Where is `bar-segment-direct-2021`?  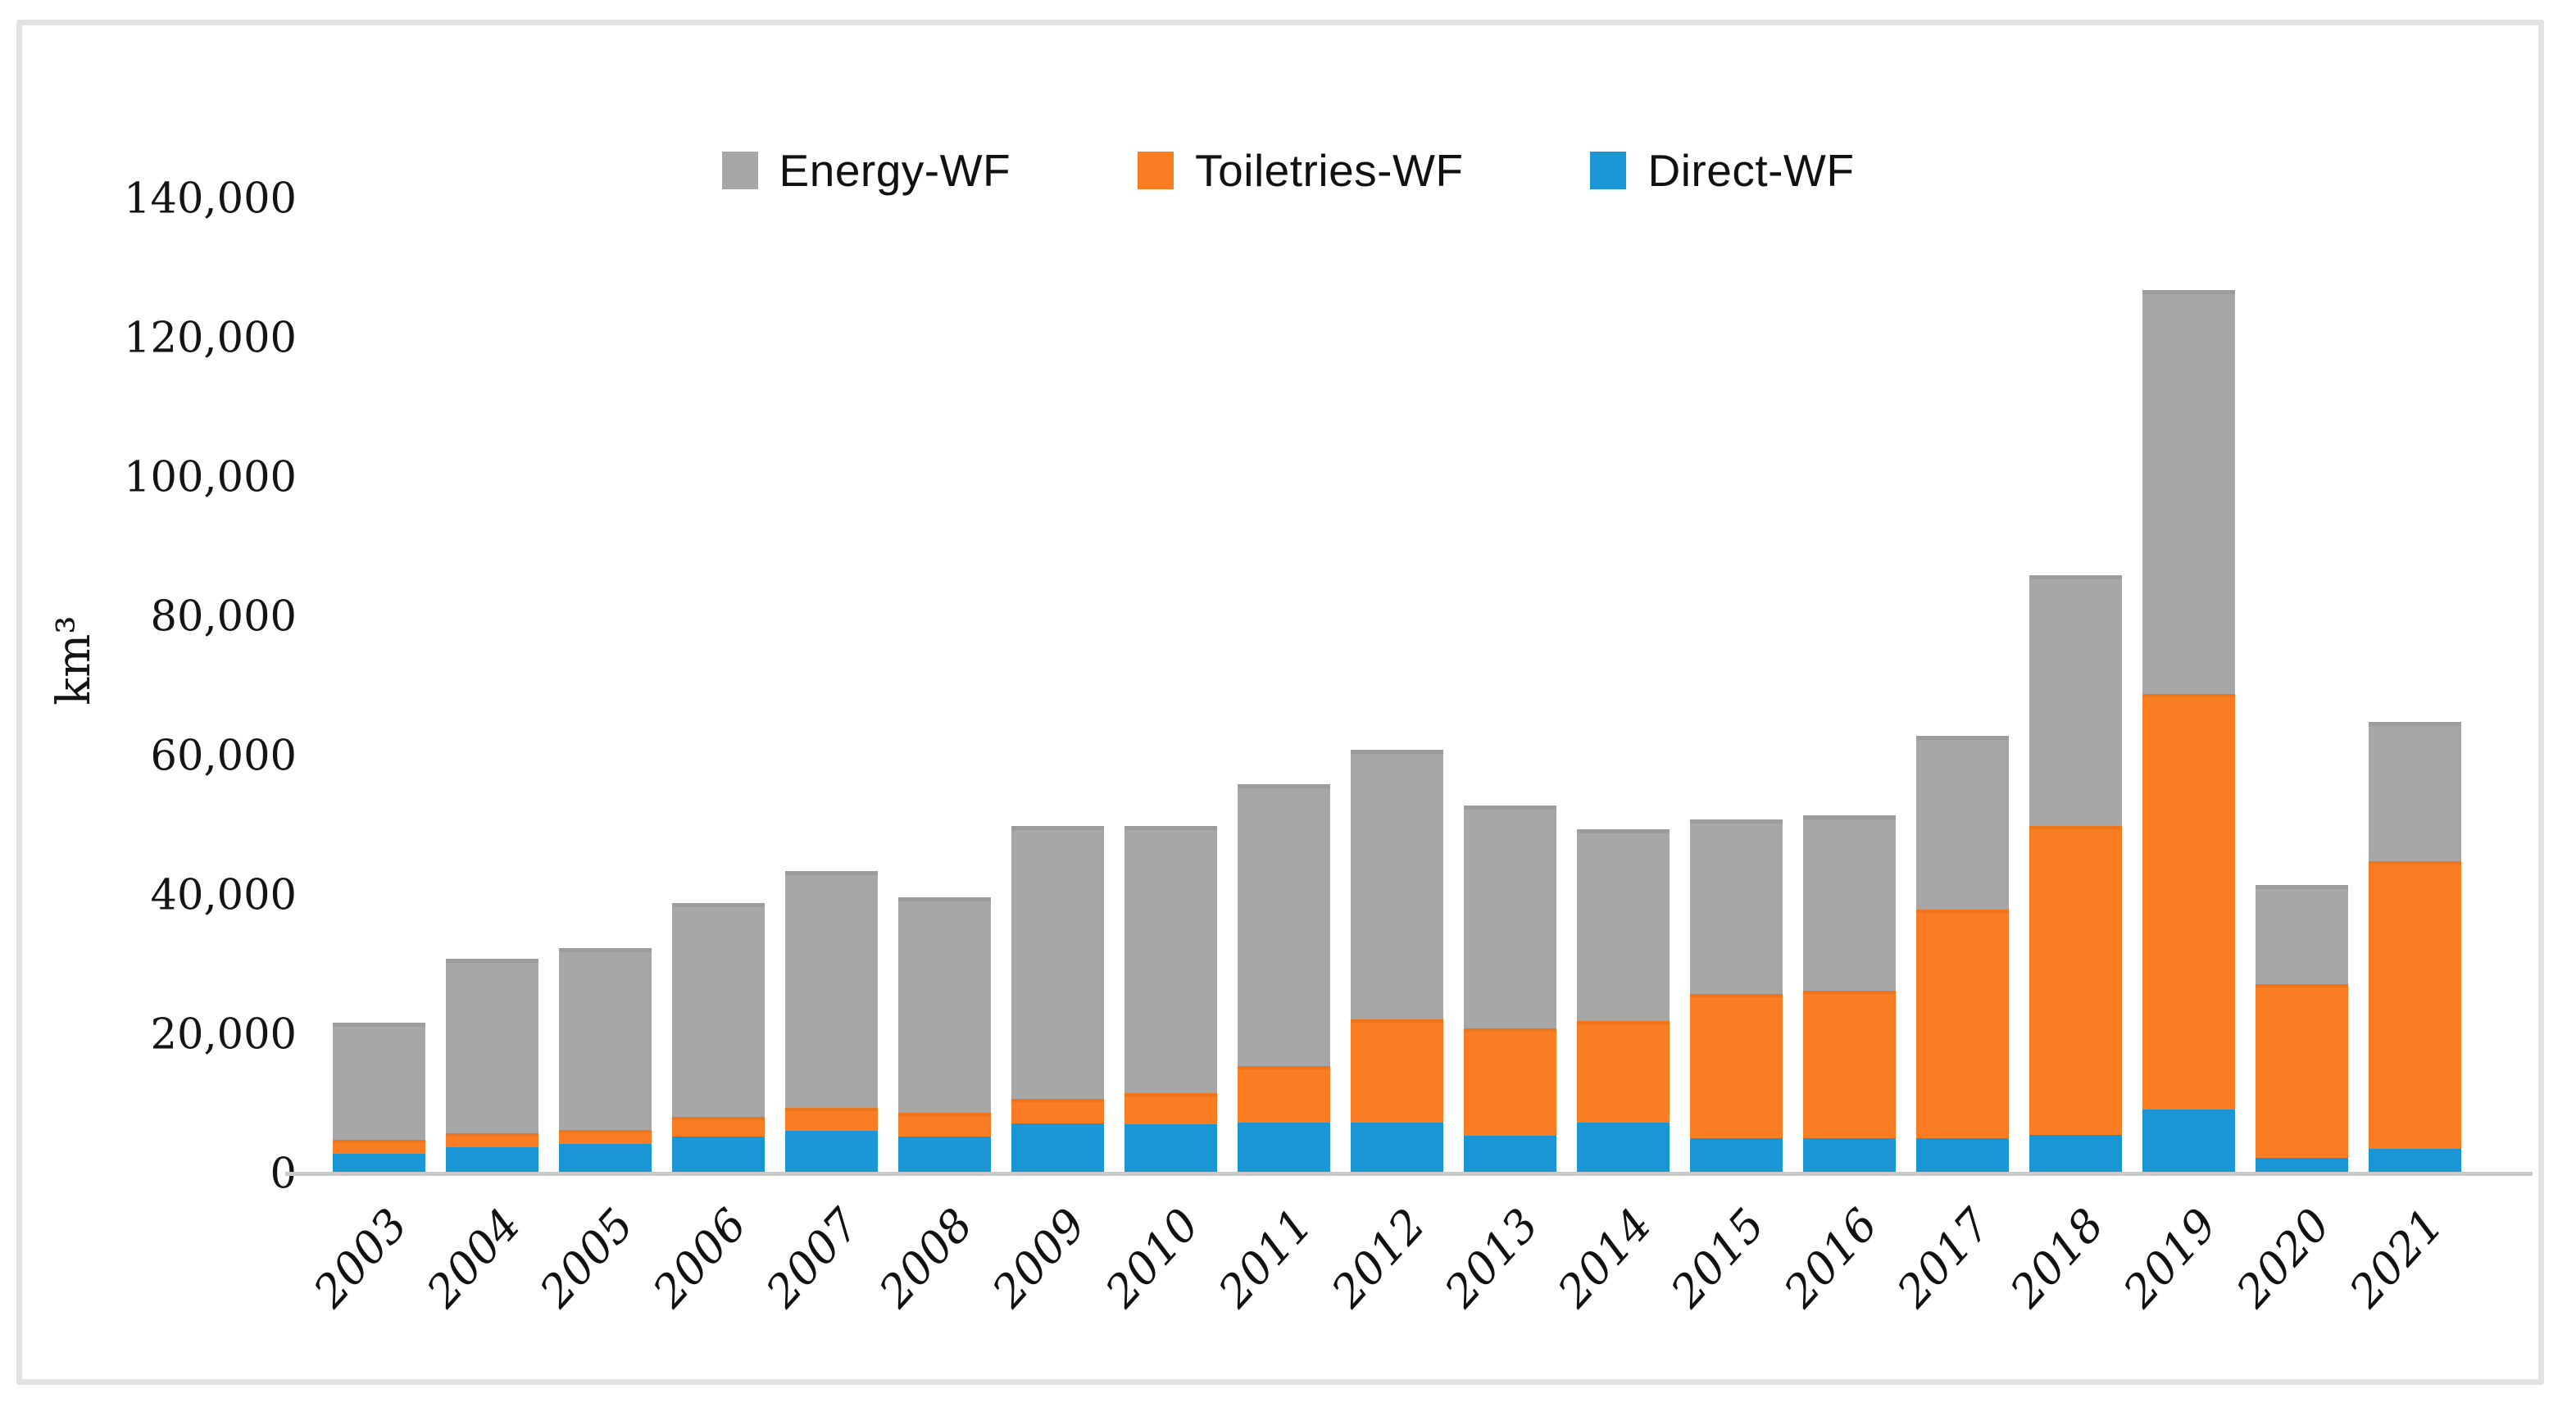
bar-segment-direct-2021 is located at coordinates (2415, 1162).